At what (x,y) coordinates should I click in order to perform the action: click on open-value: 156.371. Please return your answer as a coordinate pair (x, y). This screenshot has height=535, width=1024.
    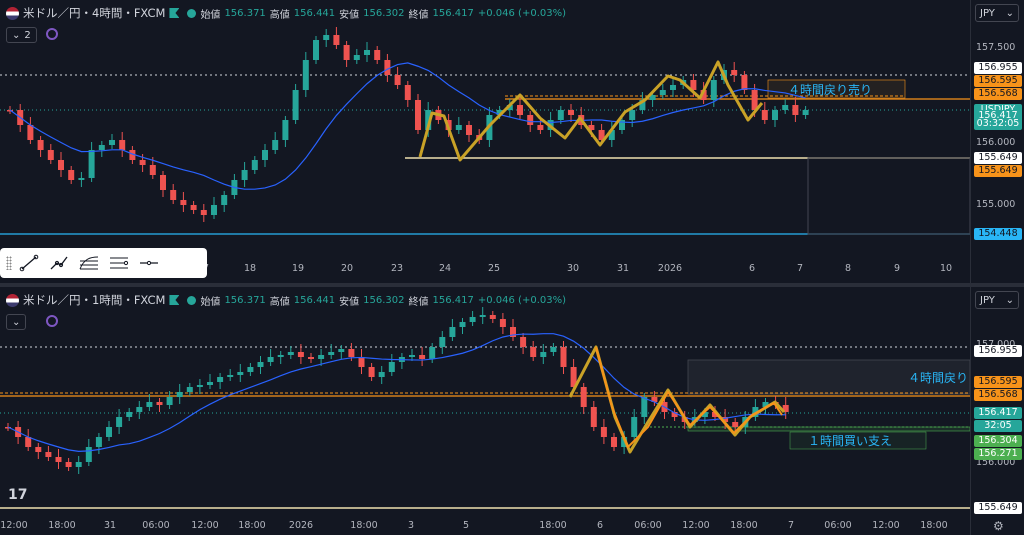
    Looking at the image, I should click on (245, 13).